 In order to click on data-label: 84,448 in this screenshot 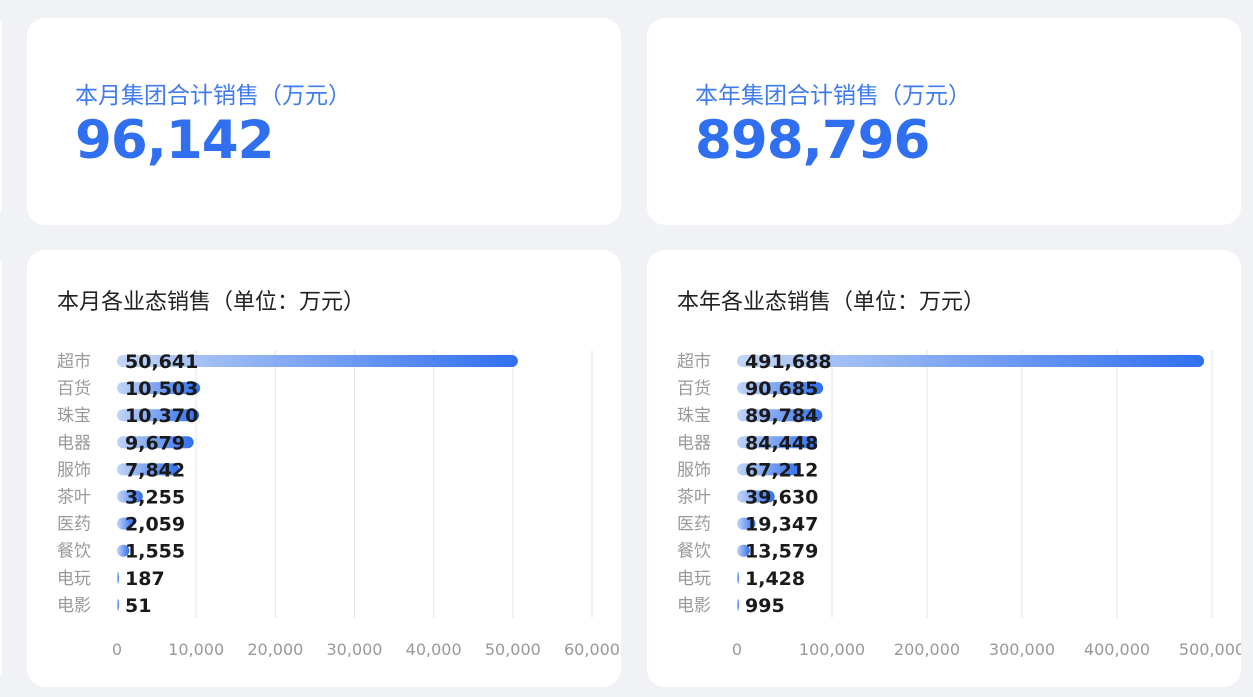, I will do `click(781, 443)`.